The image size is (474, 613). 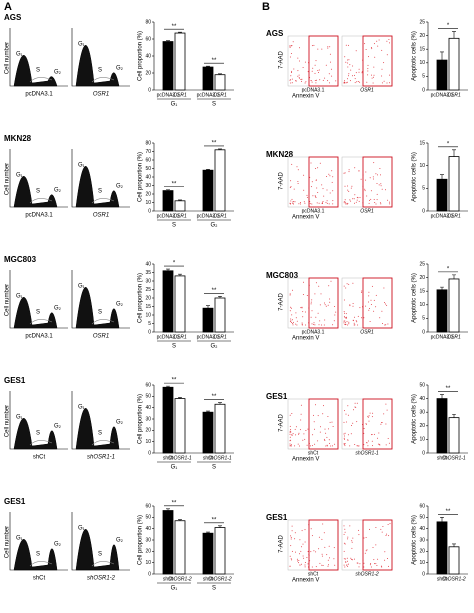 I want to click on sample-label: shOSR1-2, so click(x=101, y=579).